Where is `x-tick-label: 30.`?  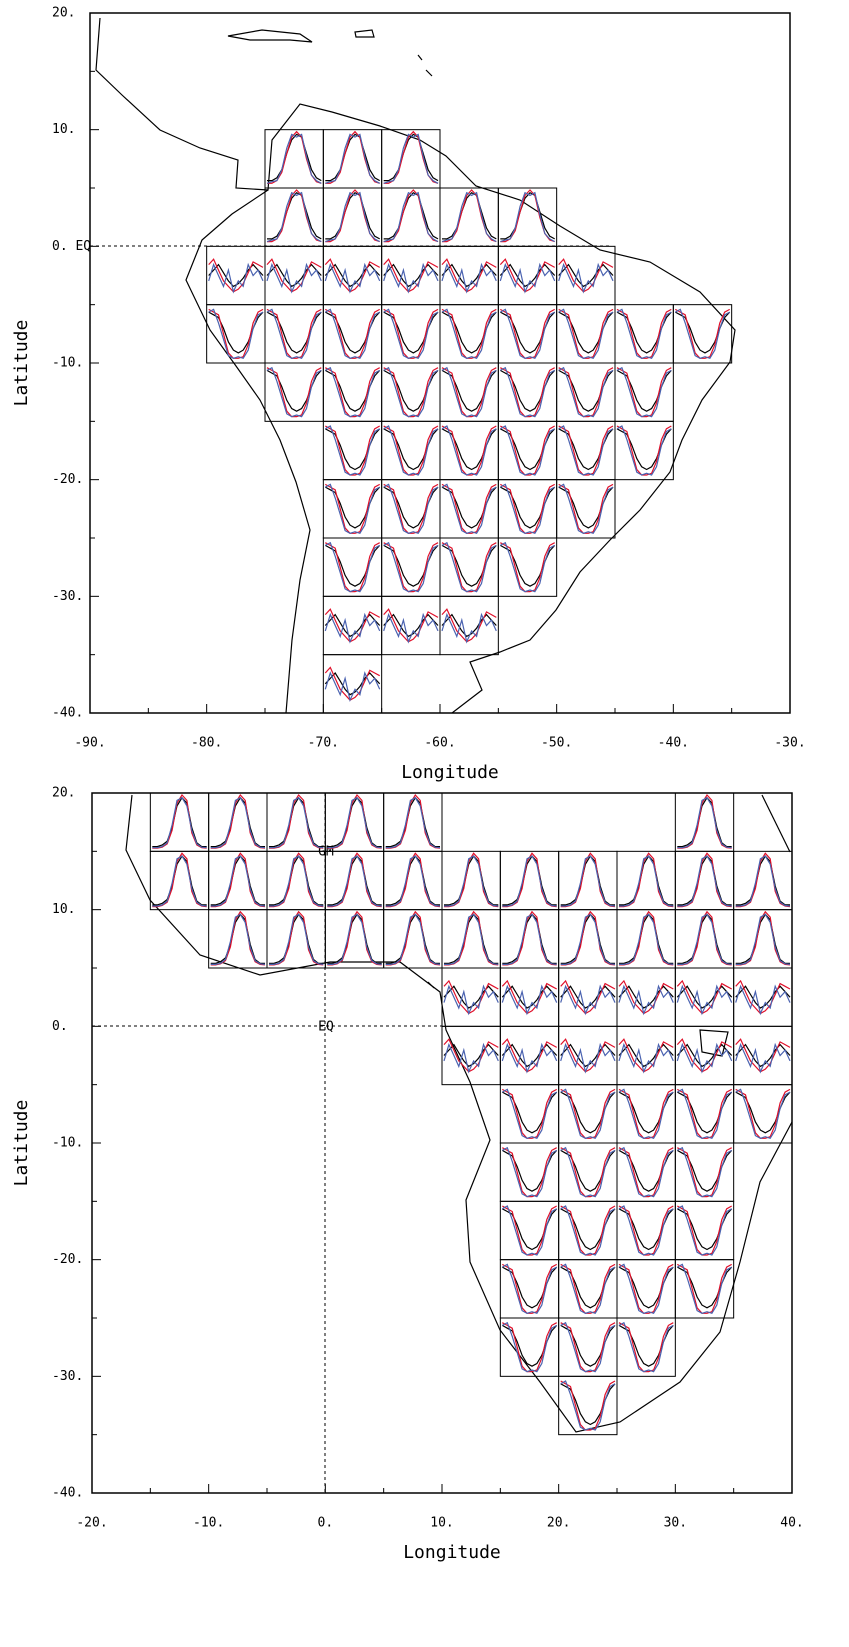 x-tick-label: 30. is located at coordinates (675, 1523).